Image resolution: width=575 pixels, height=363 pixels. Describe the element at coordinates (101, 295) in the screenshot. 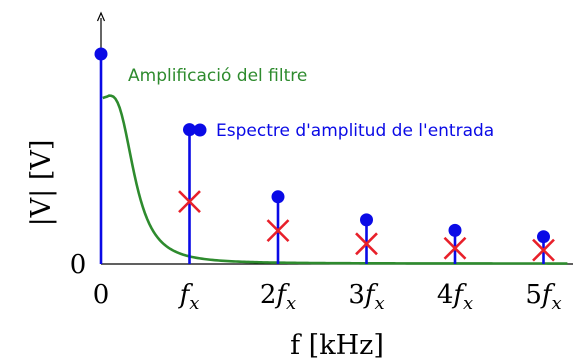

I see `x-tick-label-0: 0` at that location.